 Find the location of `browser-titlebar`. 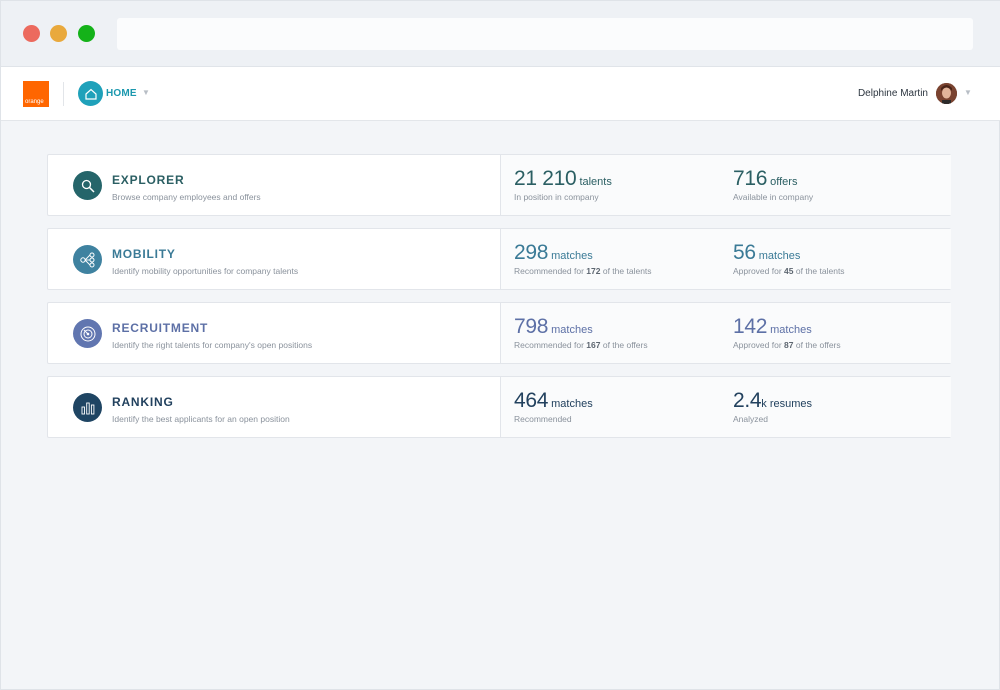

browser-titlebar is located at coordinates (500, 34).